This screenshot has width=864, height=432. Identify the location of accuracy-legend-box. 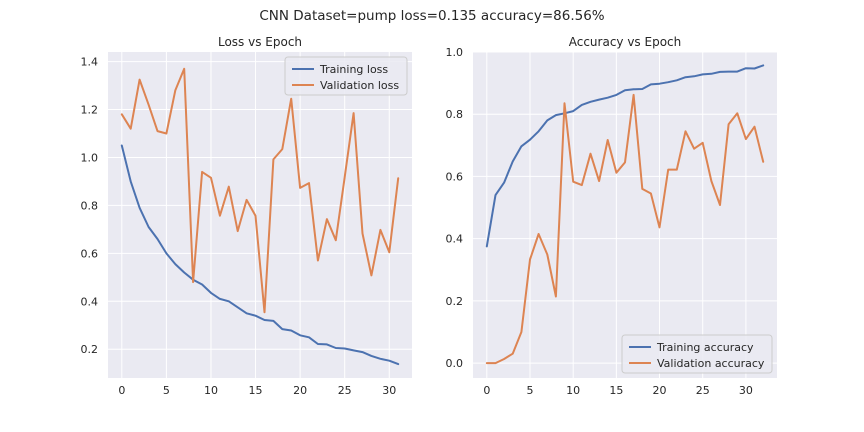
(697, 354).